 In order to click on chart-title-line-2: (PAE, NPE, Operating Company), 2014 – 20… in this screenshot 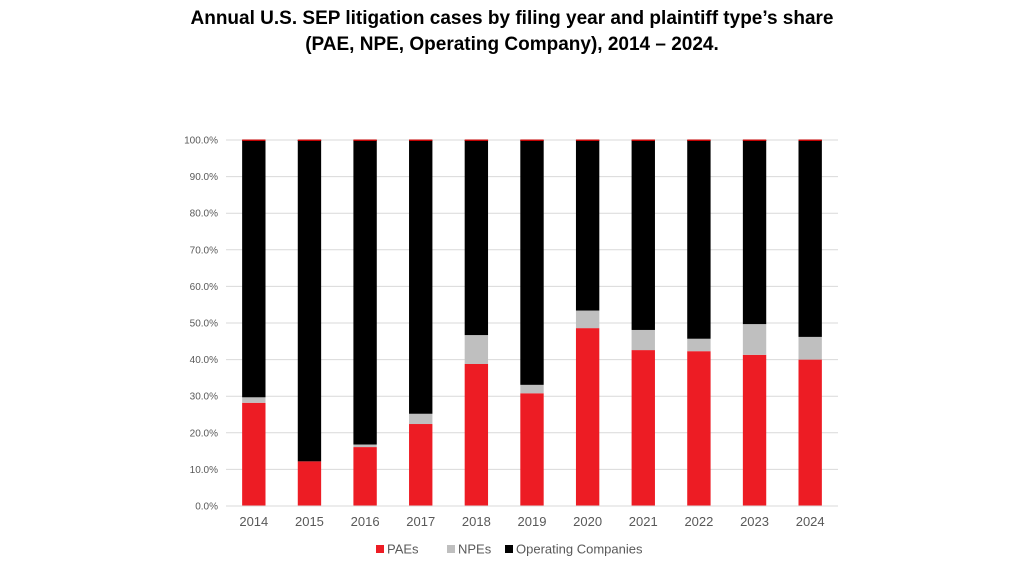, I will do `click(512, 44)`.